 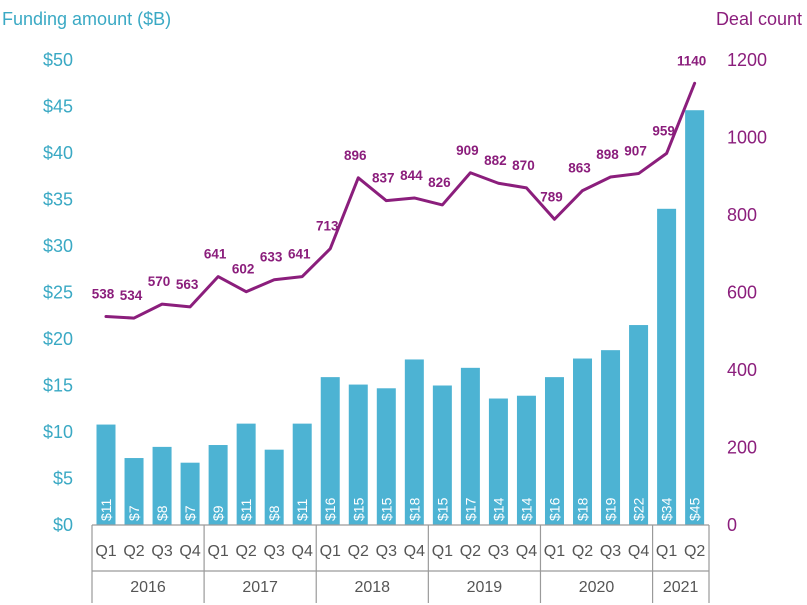 I want to click on funding-bar-label: $34, so click(x=667, y=509).